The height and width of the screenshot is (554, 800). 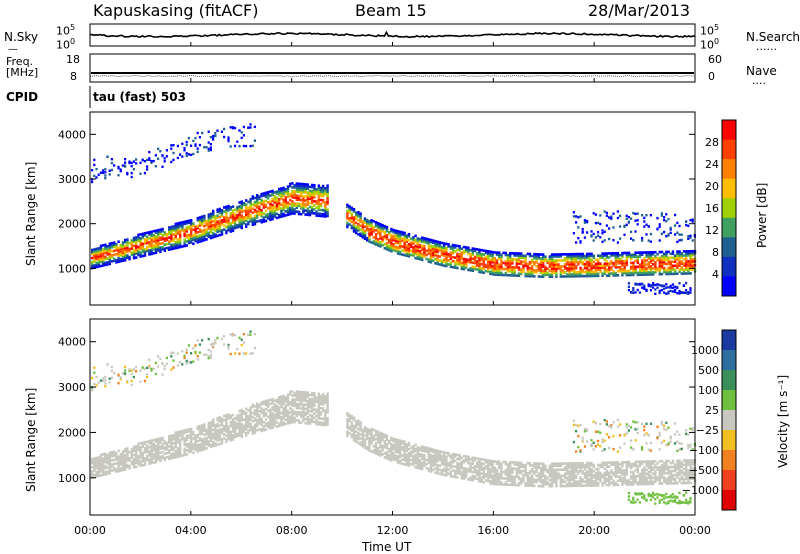 What do you see at coordinates (22, 97) in the screenshot?
I see `cpid-label: CPID` at bounding box center [22, 97].